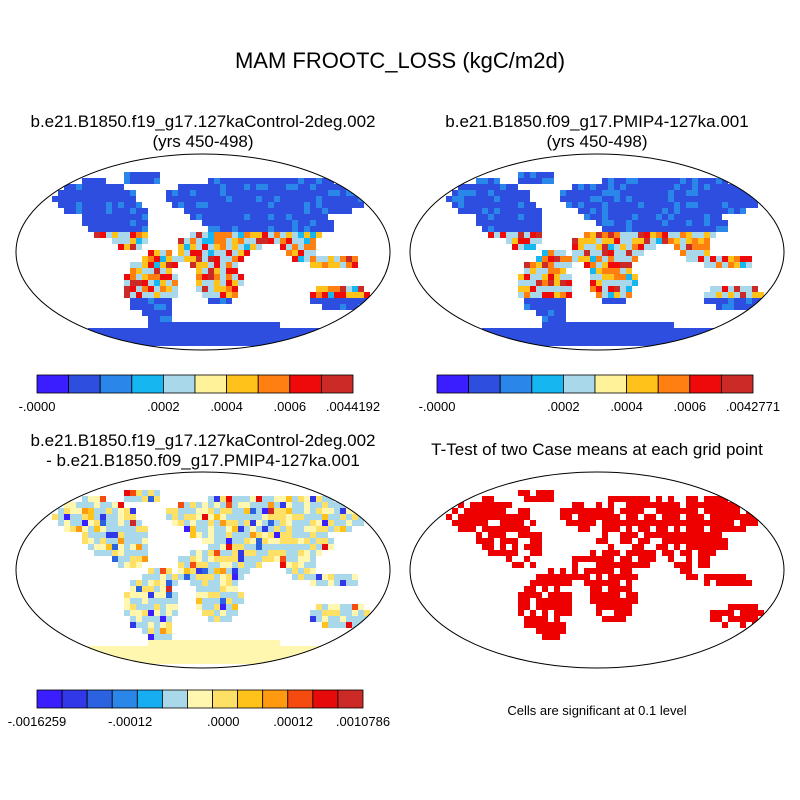  What do you see at coordinates (37, 406) in the screenshot?
I see `colorbar-tick-label: -.0000` at bounding box center [37, 406].